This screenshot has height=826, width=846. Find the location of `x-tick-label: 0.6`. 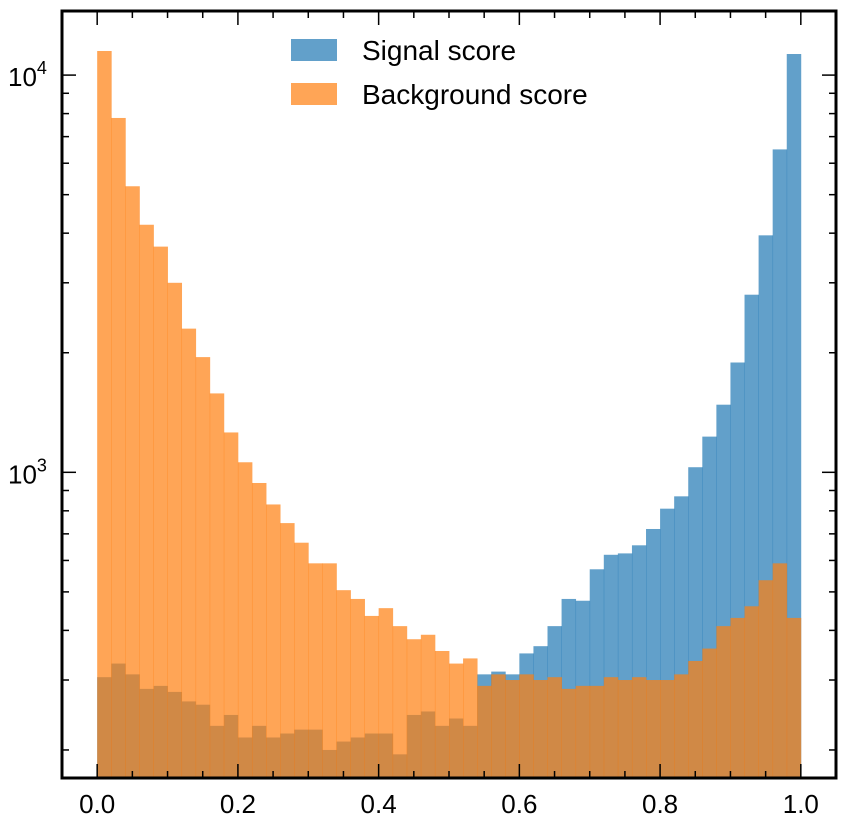

x-tick-label: 0.6 is located at coordinates (519, 804).